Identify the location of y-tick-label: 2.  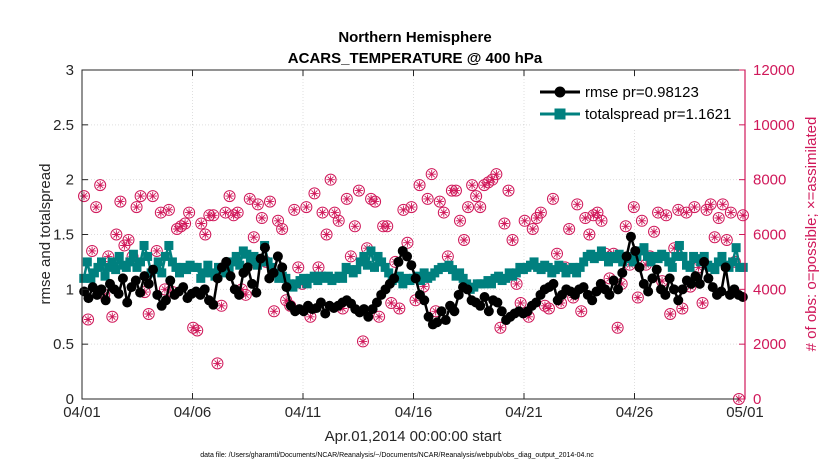
(70, 180).